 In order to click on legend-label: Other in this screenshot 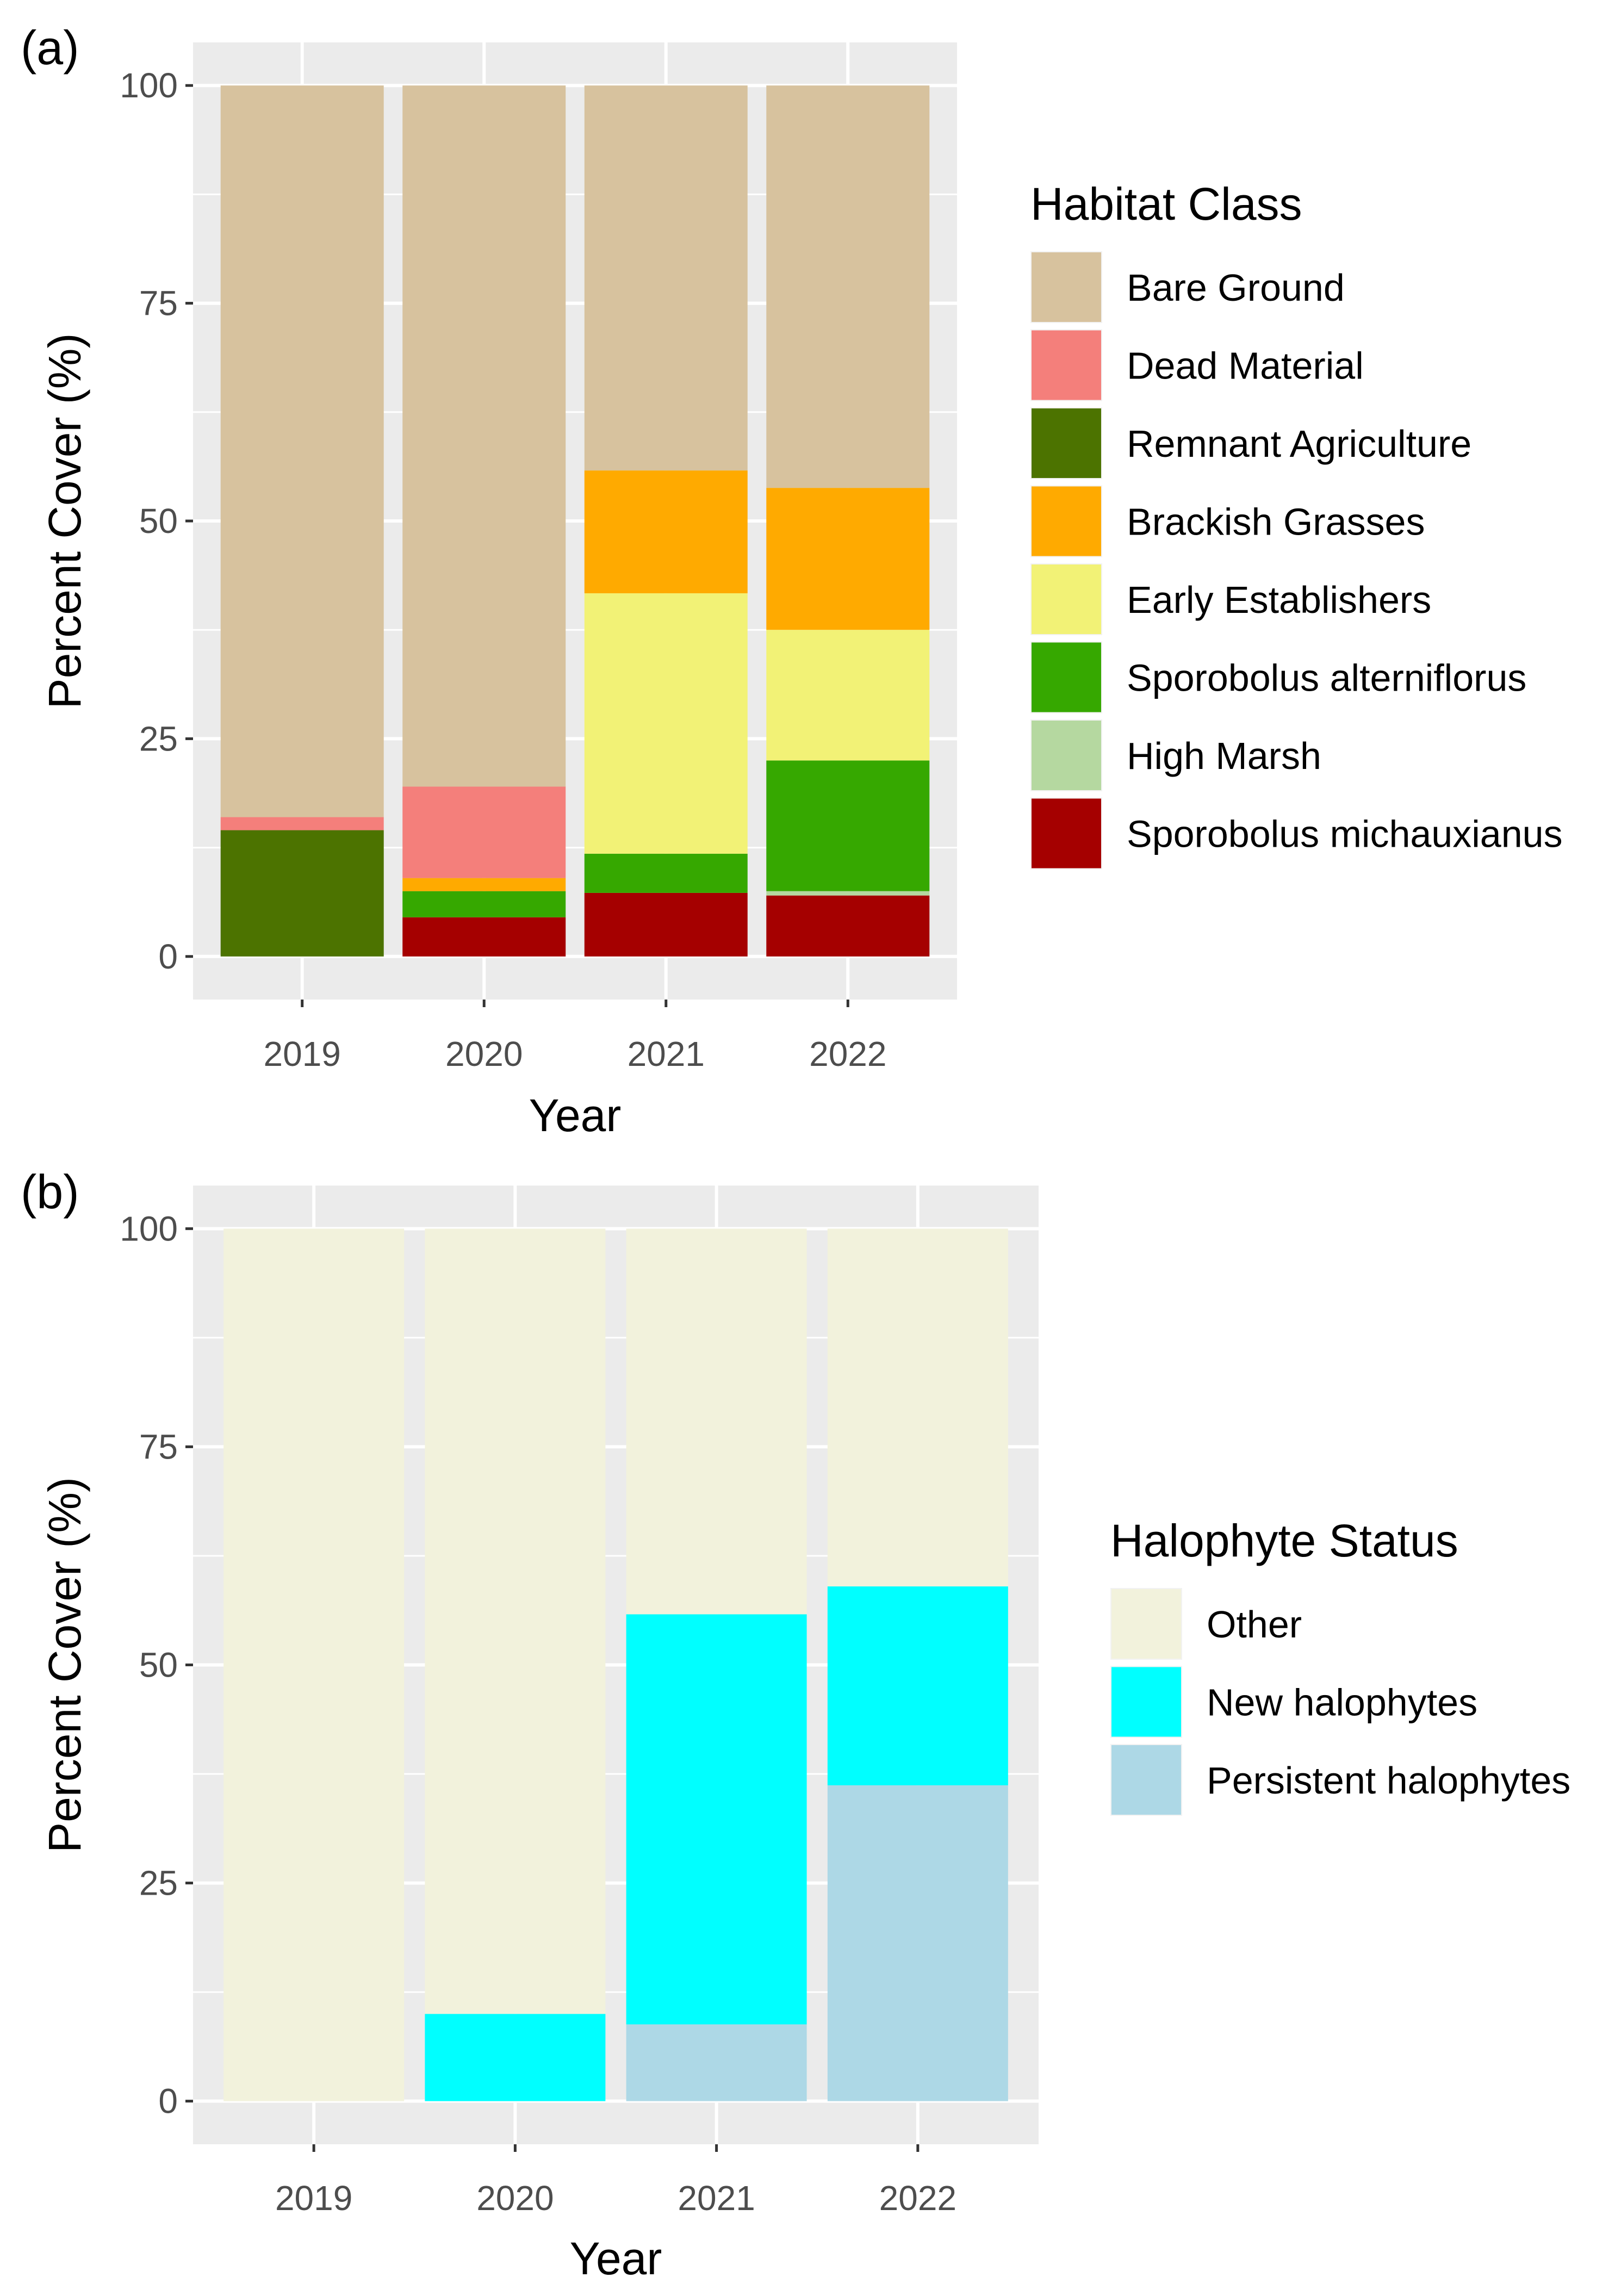, I will do `click(1254, 1624)`.